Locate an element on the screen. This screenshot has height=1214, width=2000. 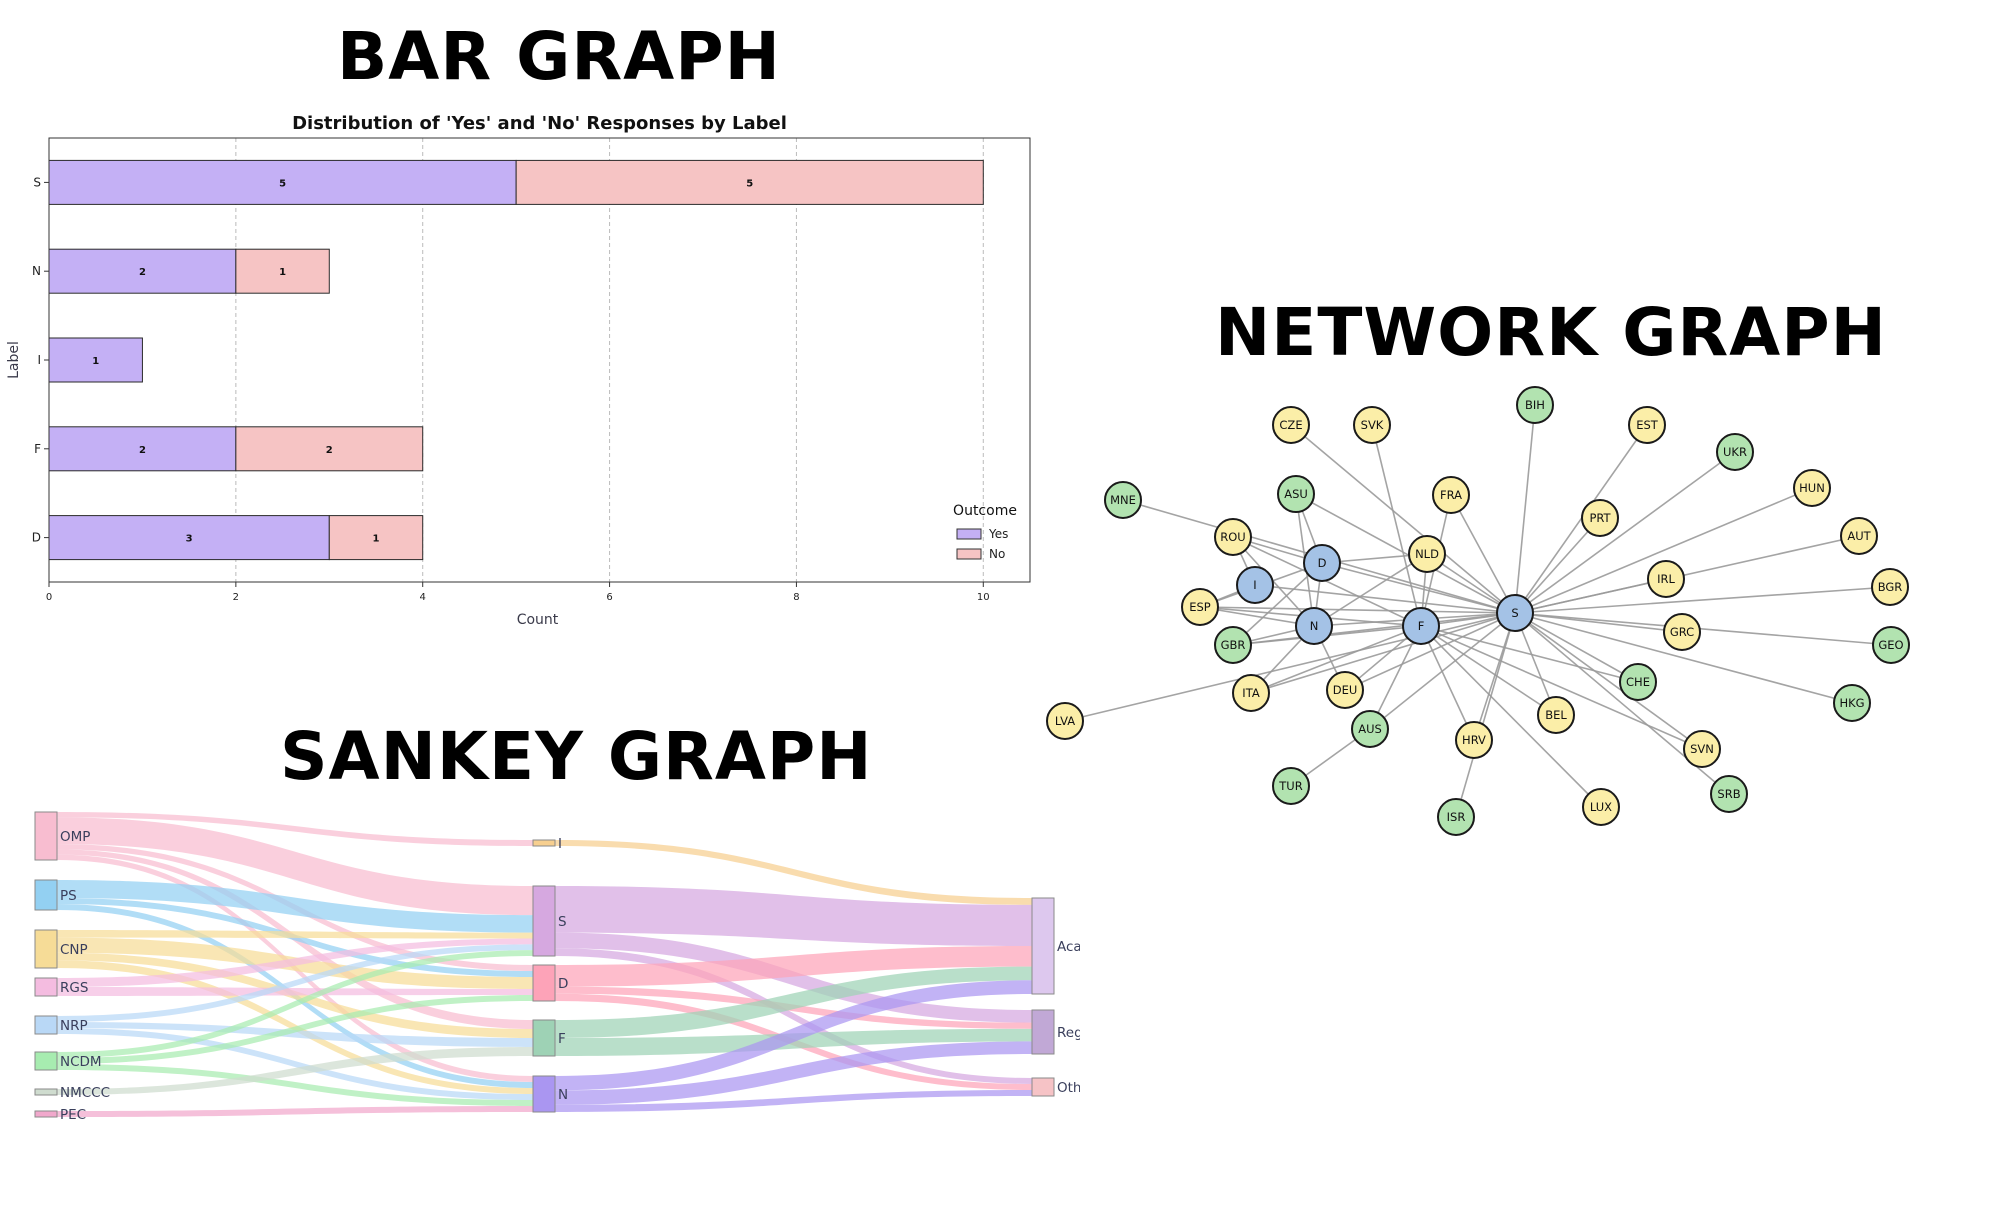
network-node-label: S is located at coordinates (1514, 613).